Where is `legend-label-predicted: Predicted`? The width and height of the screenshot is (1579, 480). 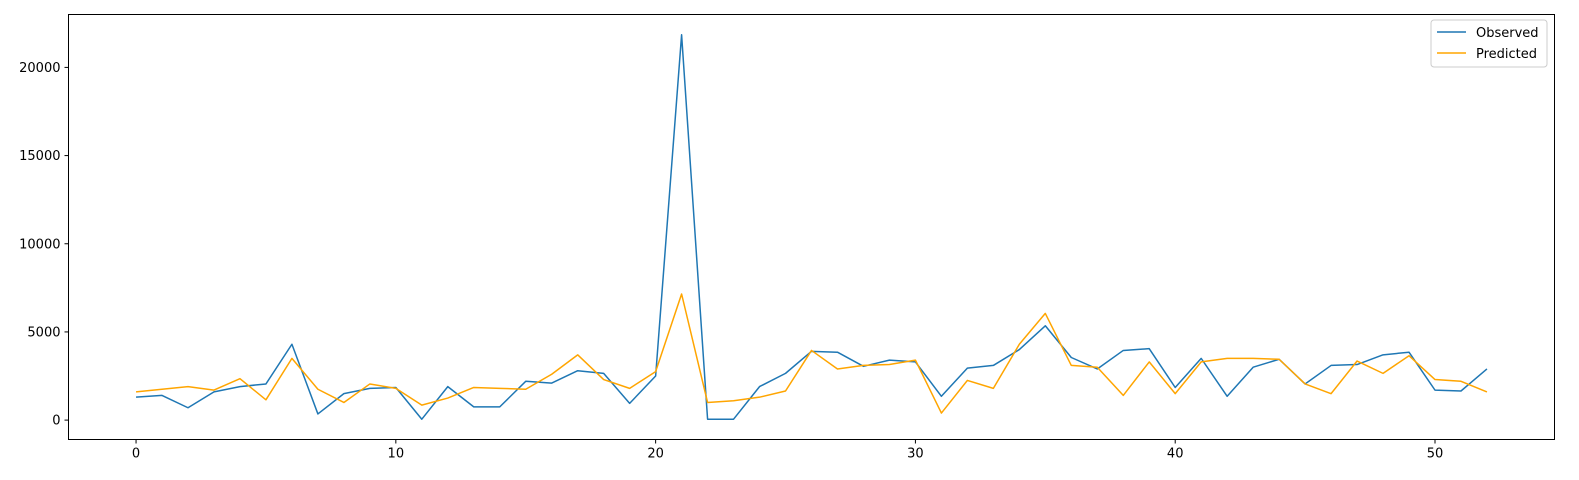
legend-label-predicted: Predicted is located at coordinates (1506, 54).